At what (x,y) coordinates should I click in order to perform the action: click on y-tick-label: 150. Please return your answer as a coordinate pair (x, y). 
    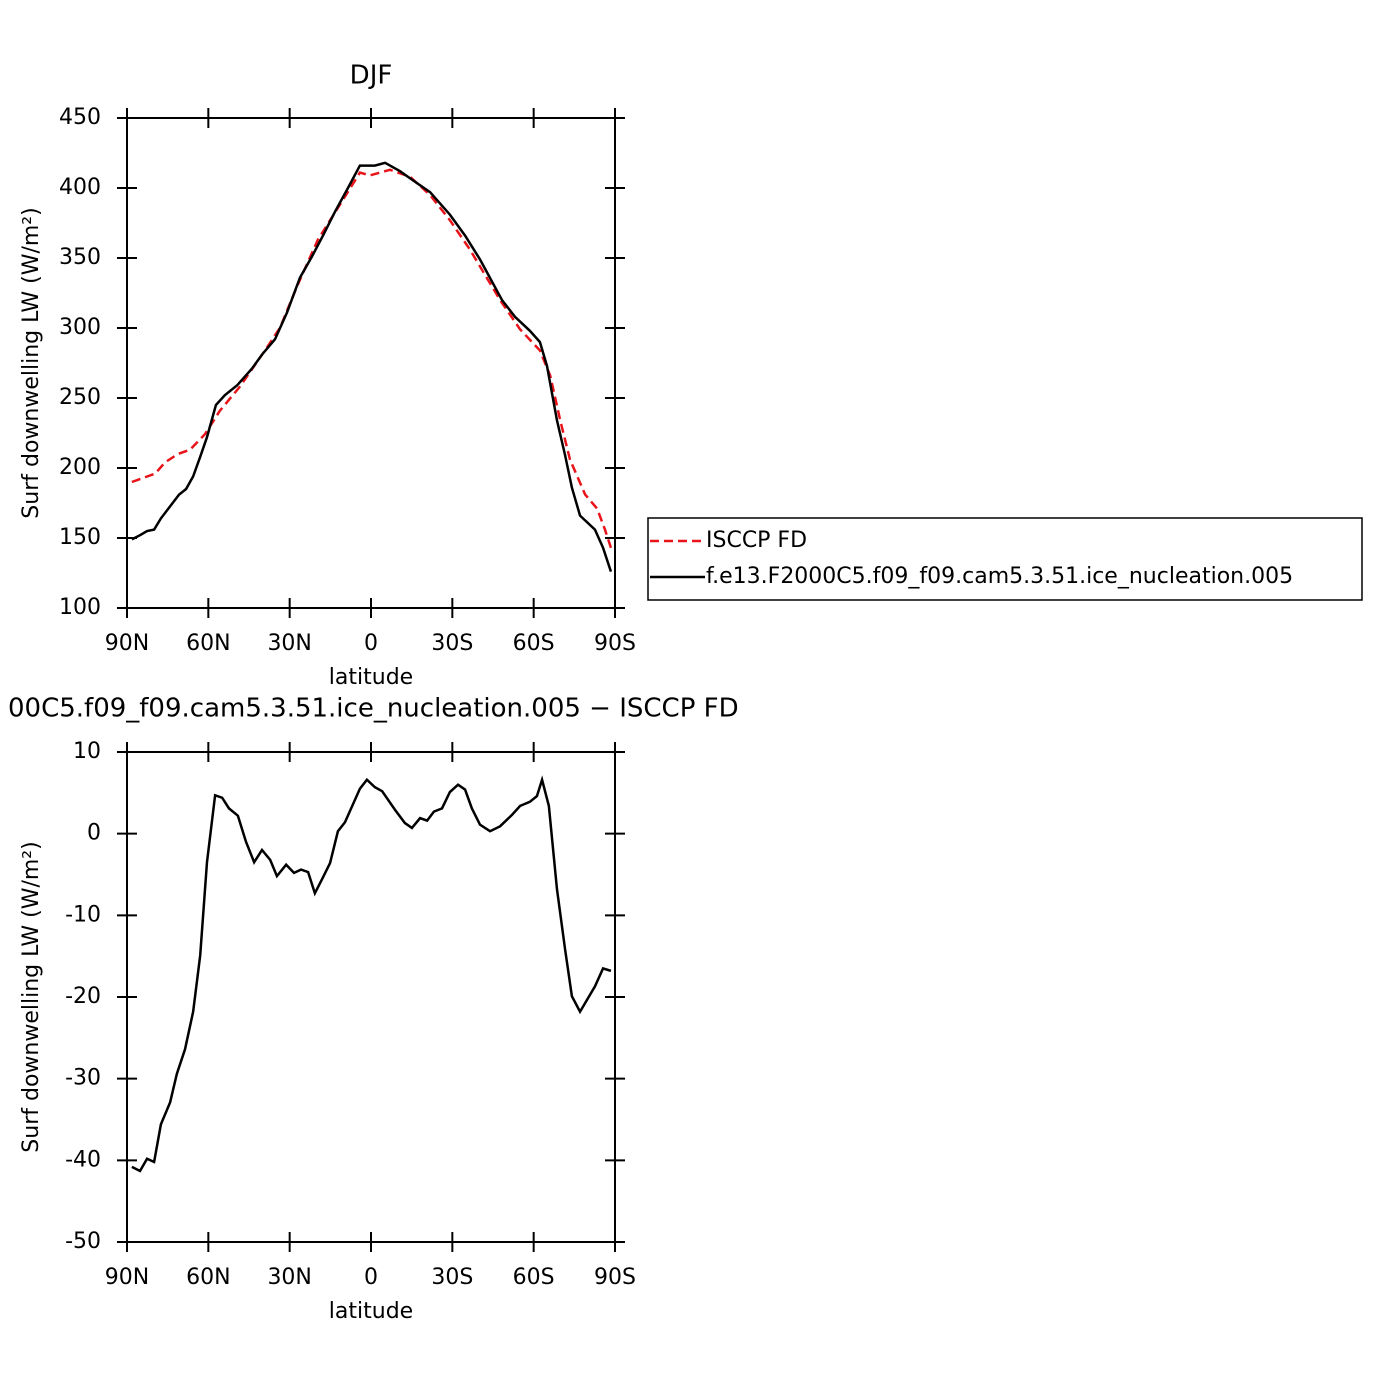
    Looking at the image, I should click on (80, 537).